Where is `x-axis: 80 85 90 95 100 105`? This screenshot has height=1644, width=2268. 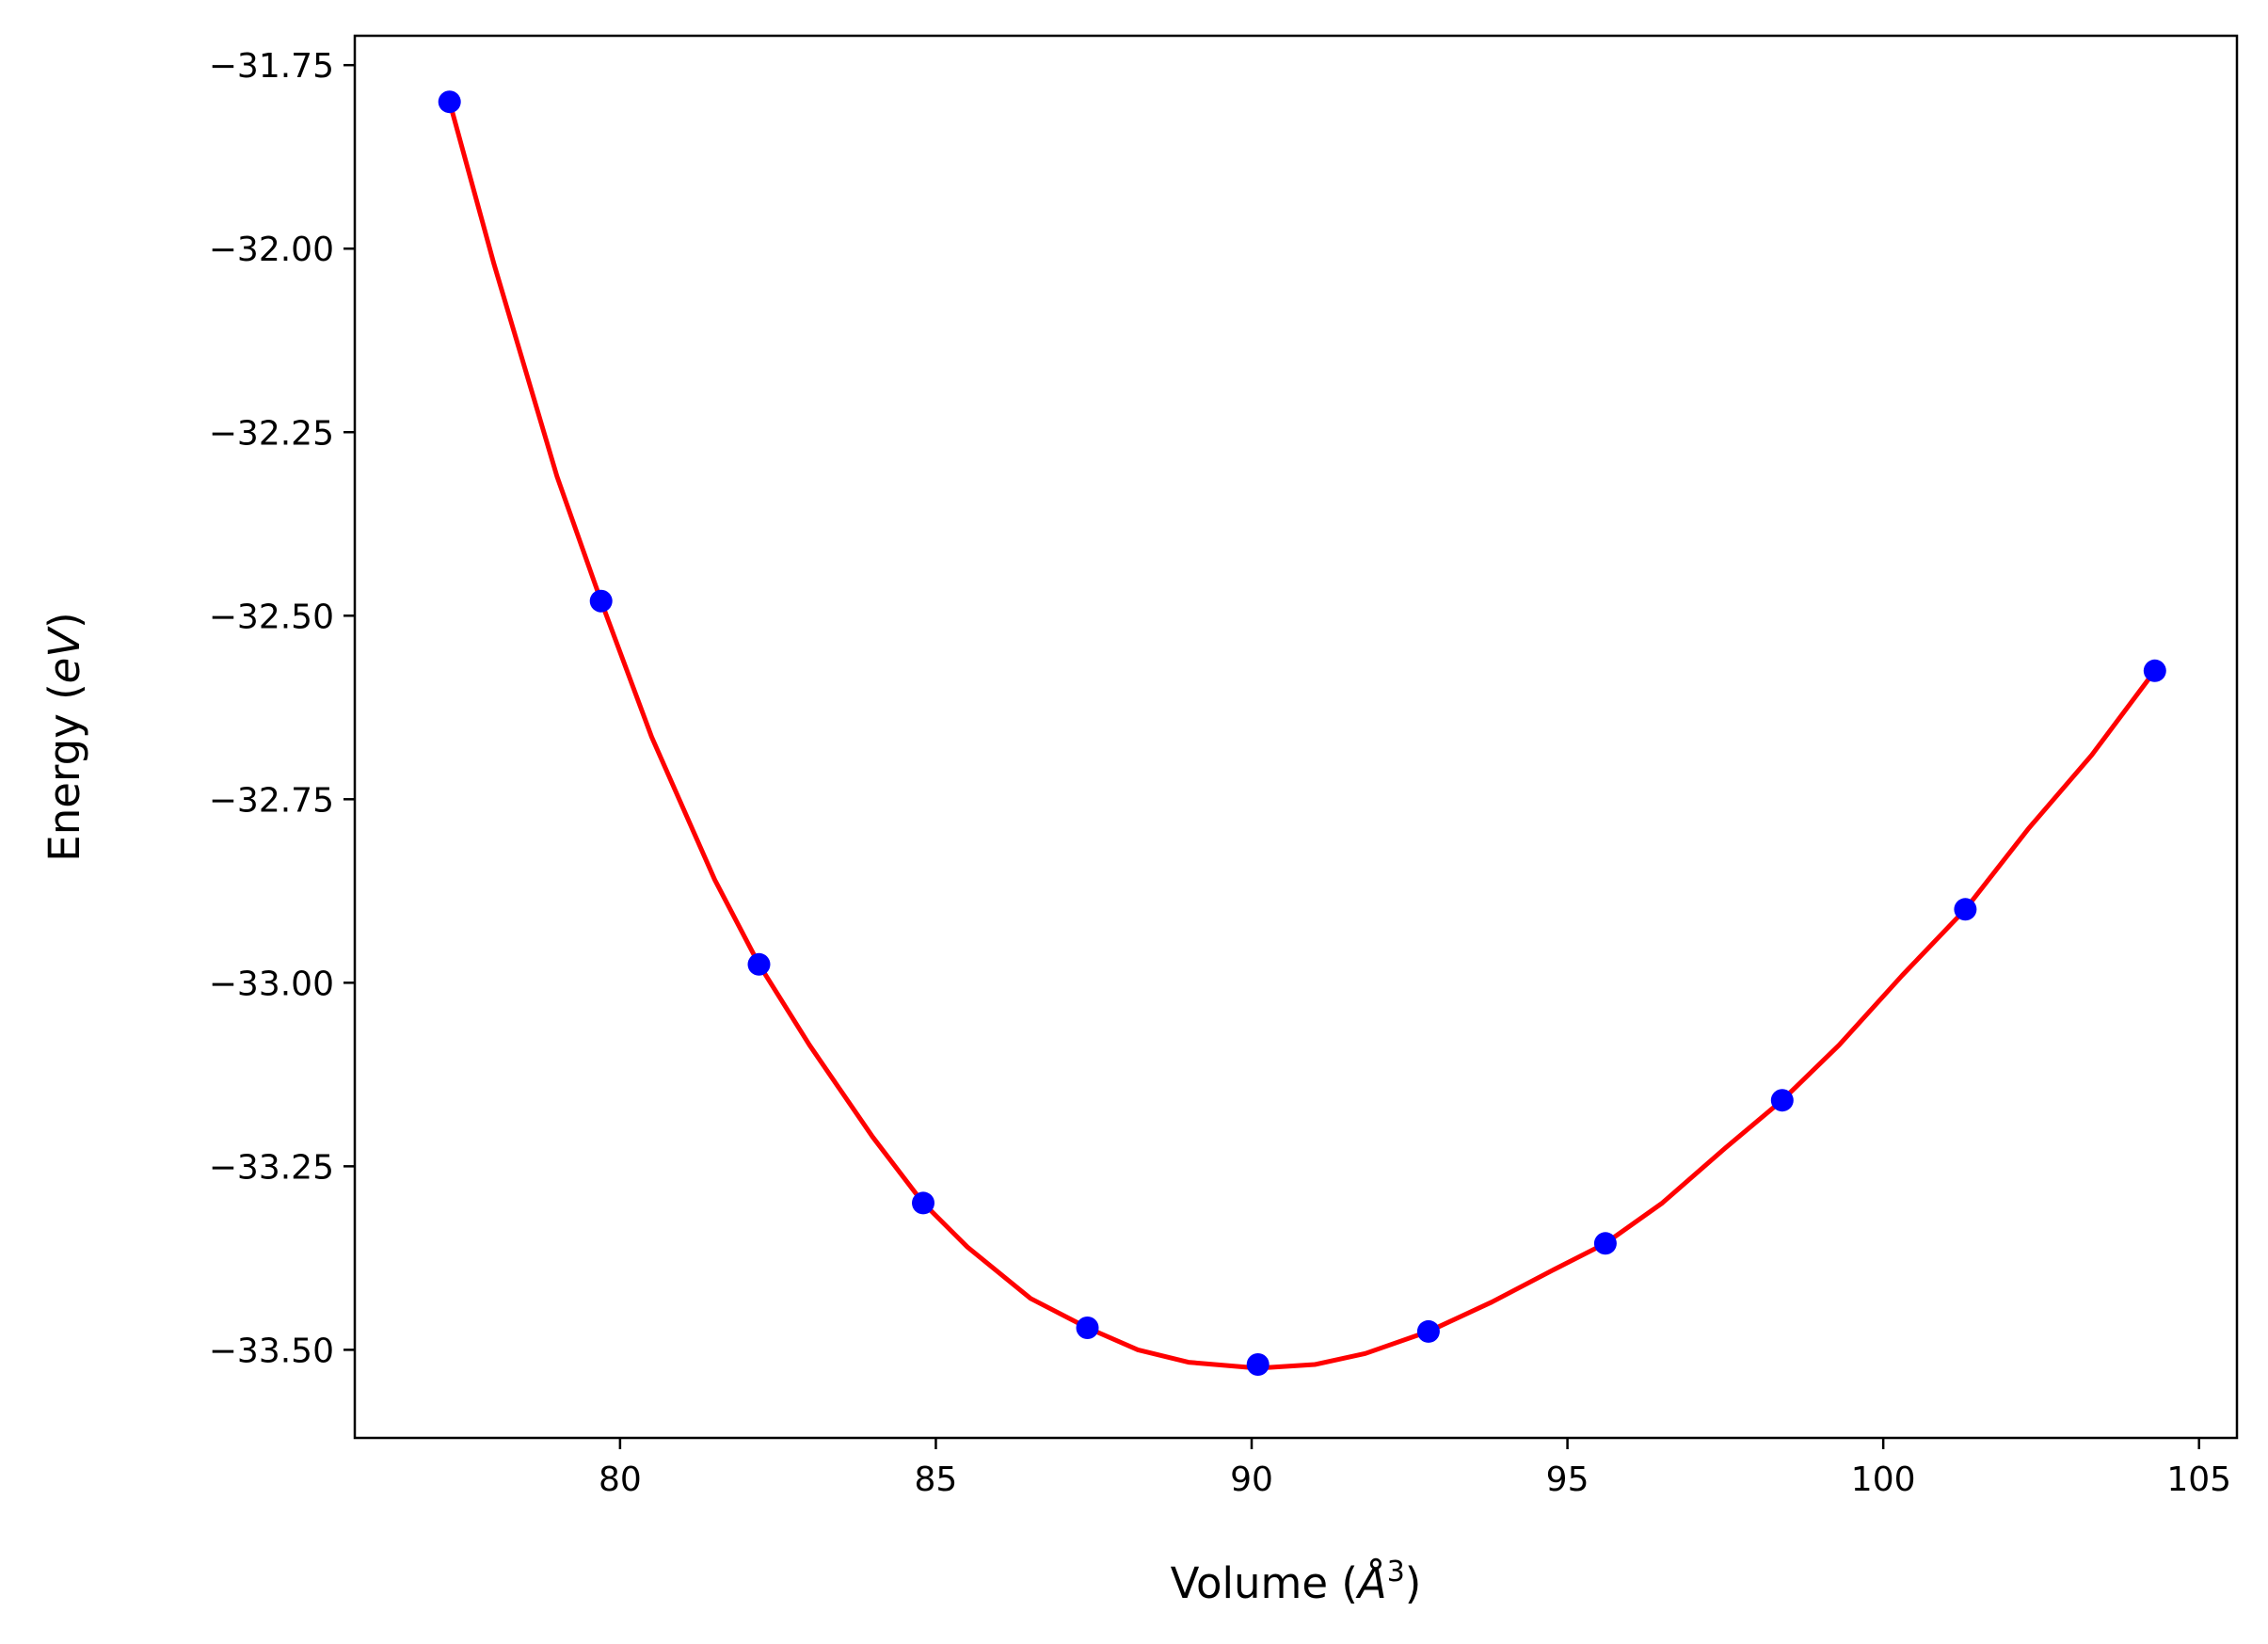 x-axis: 80 85 90 95 100 105 is located at coordinates (1415, 1468).